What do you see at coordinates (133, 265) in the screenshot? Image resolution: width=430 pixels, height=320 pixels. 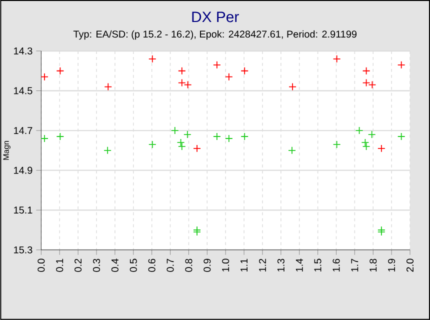 I see `x-tick-label: 0.5` at bounding box center [133, 265].